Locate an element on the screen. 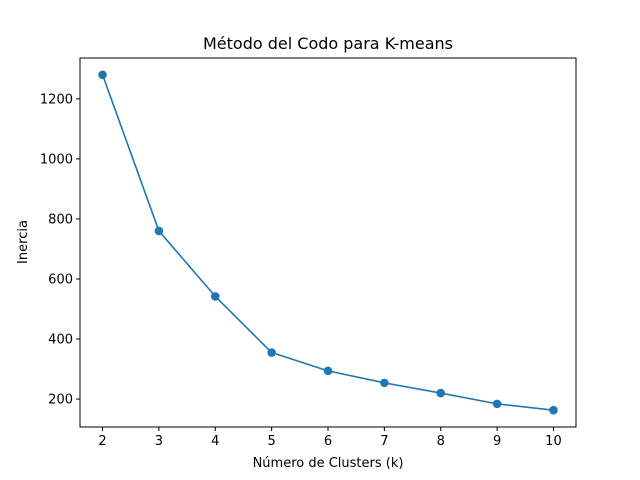 This screenshot has height=480, width=640. x-tick-label: 5 is located at coordinates (271, 441).